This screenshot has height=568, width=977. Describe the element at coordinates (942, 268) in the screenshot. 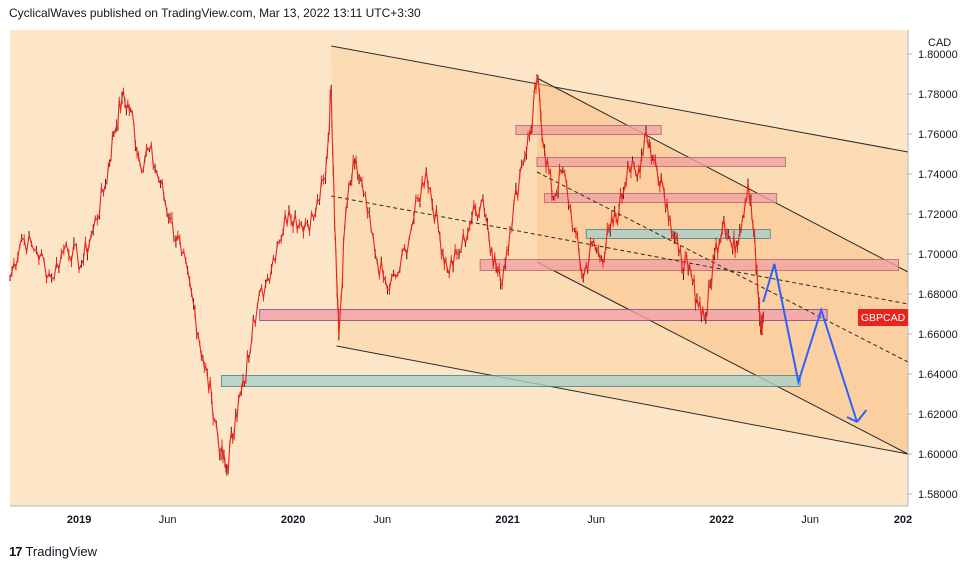

I see `y-axis-panel` at that location.